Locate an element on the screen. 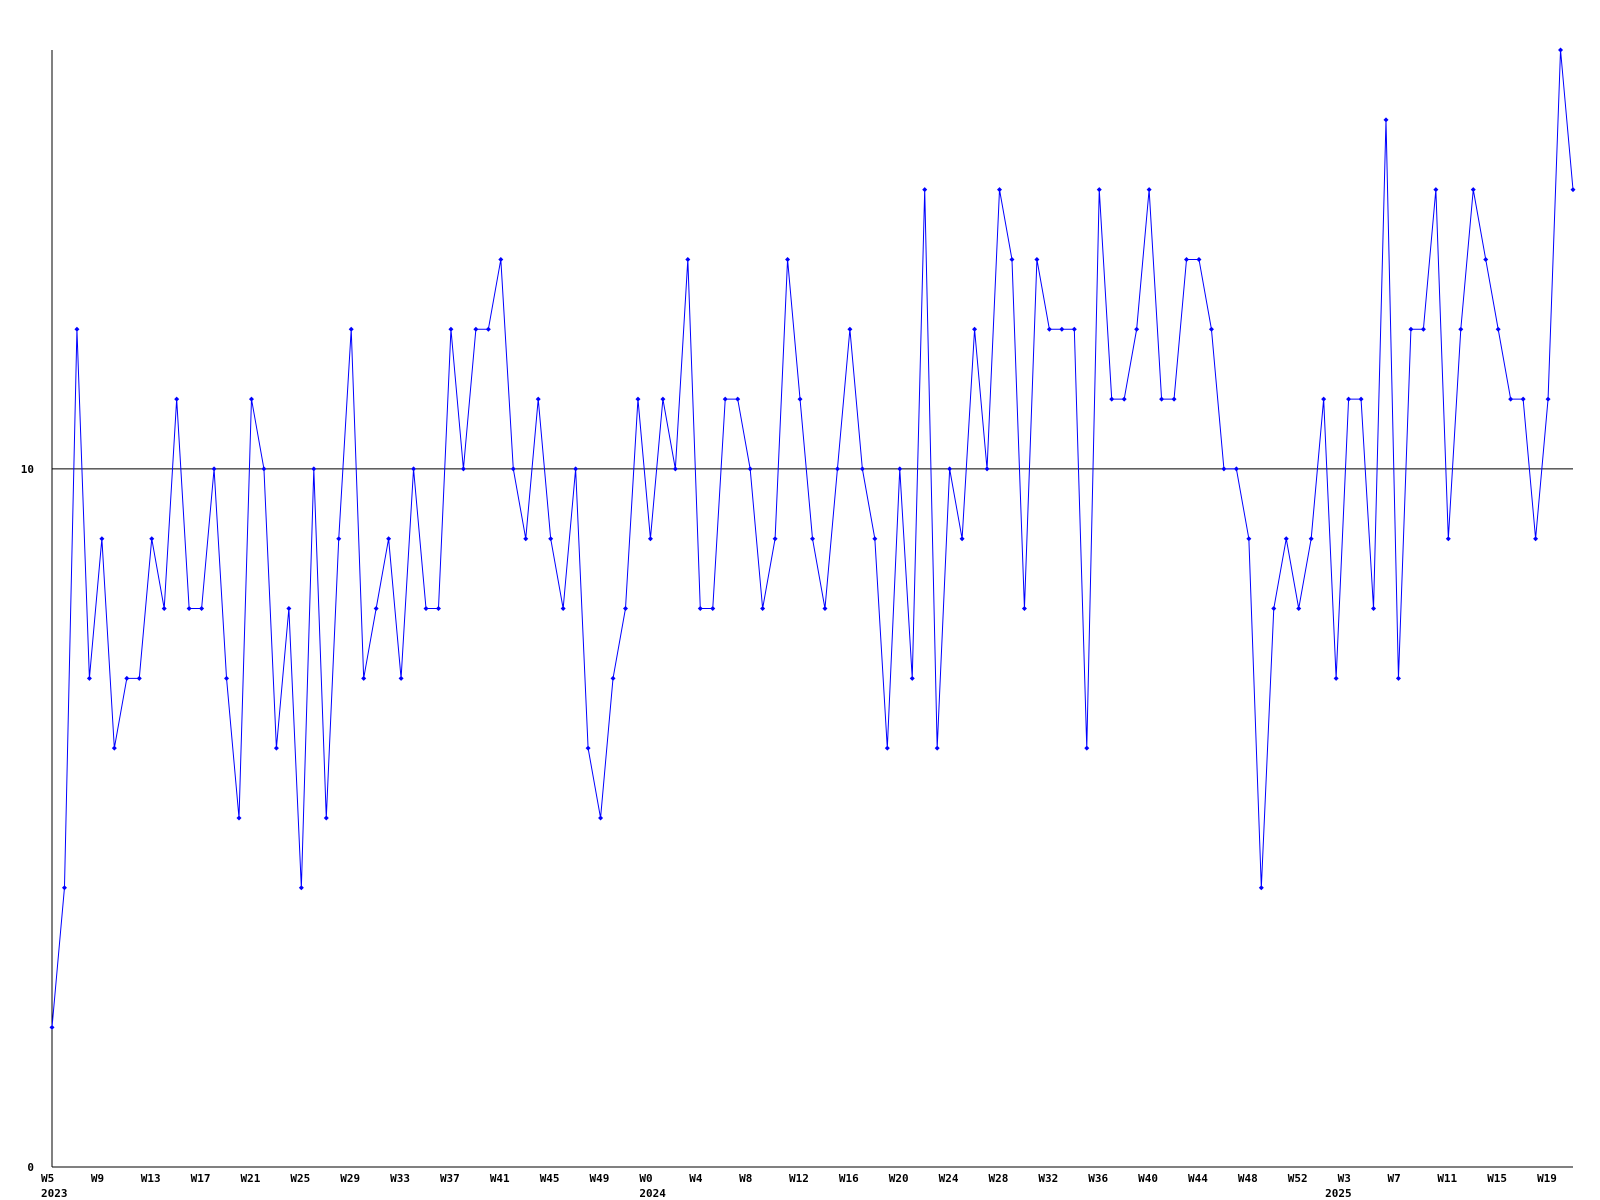  year-label: 2025 is located at coordinates (1338, 1193).